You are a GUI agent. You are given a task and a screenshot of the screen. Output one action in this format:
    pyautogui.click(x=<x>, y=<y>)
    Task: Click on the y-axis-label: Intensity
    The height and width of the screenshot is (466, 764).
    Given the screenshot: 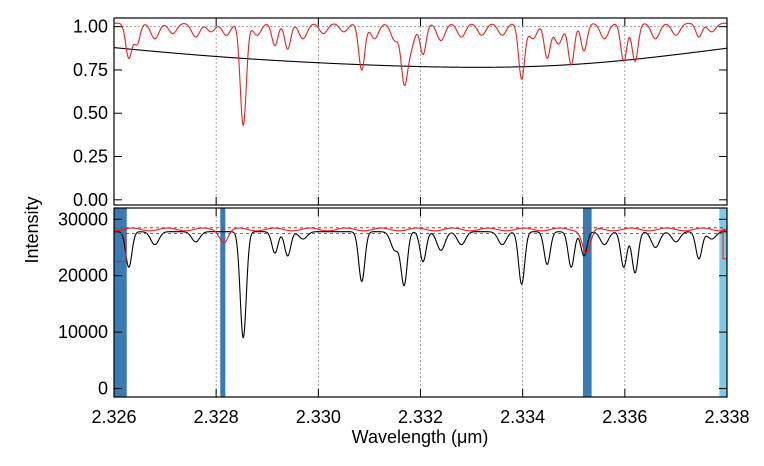 What is the action you would take?
    pyautogui.click(x=32, y=229)
    